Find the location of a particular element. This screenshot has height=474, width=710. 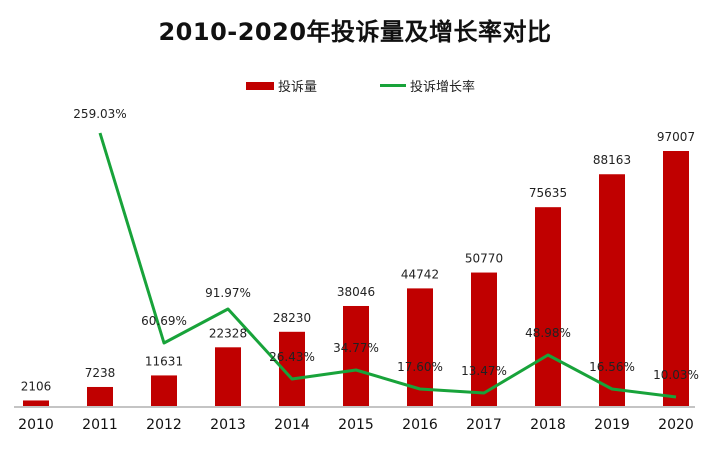

bar-value-label: 22328 is located at coordinates (228, 333).